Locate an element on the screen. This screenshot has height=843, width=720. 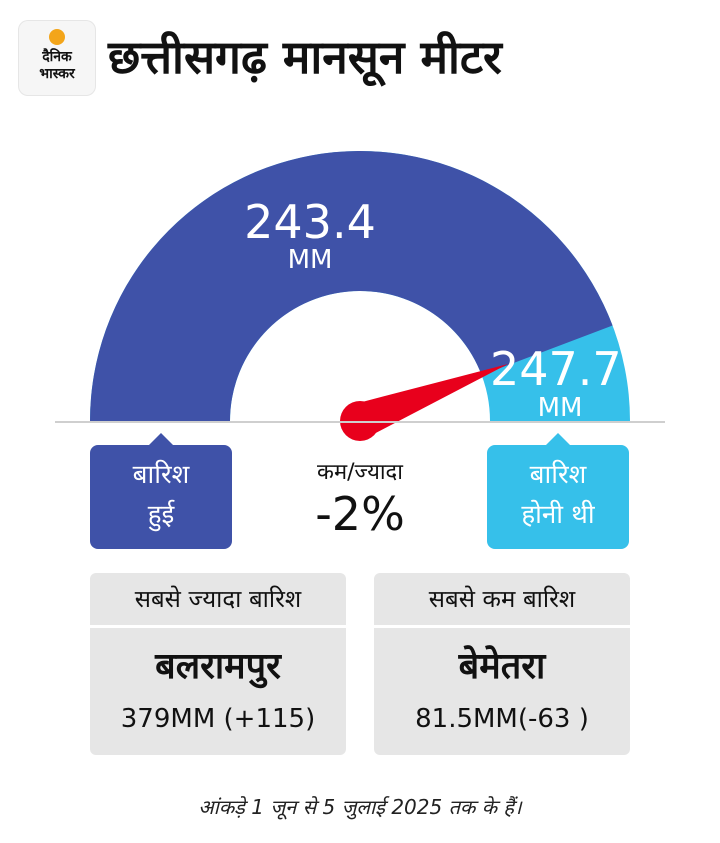
rain-received-label-line-1: बारिश is located at coordinates (161, 475).